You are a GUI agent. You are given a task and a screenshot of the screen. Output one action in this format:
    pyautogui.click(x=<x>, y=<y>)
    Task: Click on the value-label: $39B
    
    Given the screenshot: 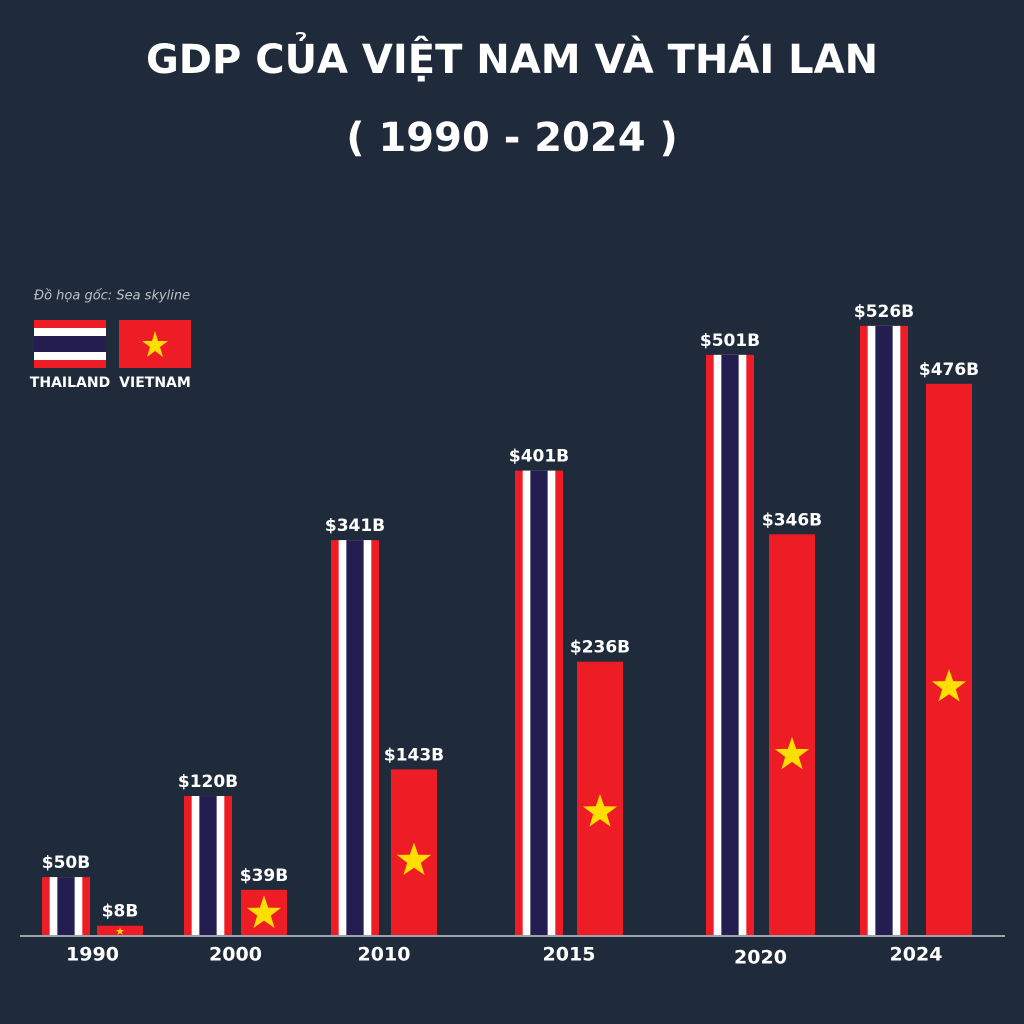 What is the action you would take?
    pyautogui.click(x=264, y=876)
    